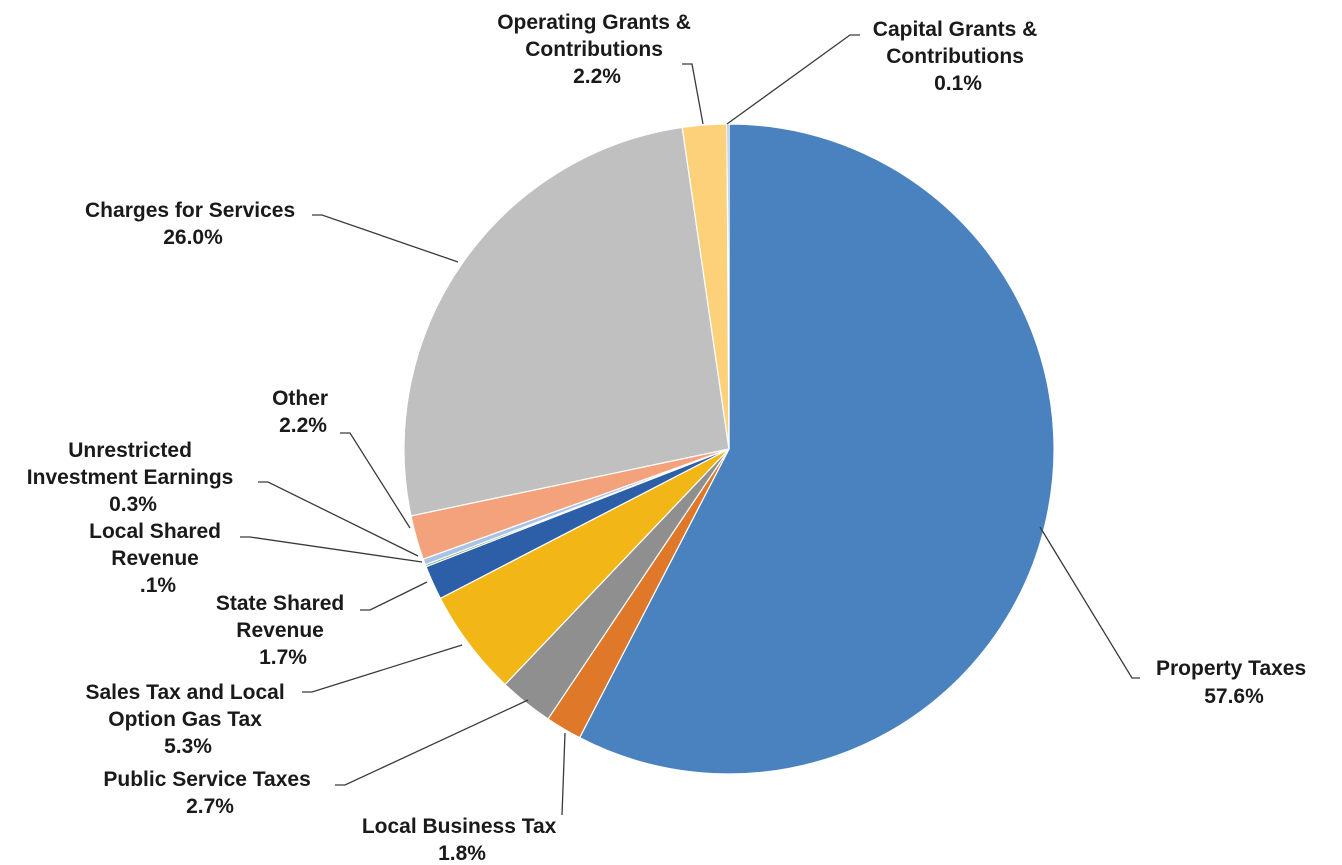 The image size is (1342, 865). What do you see at coordinates (133, 477) in the screenshot?
I see `label-unrestricted: Unrestricted Investment Earnings 0.3%` at bounding box center [133, 477].